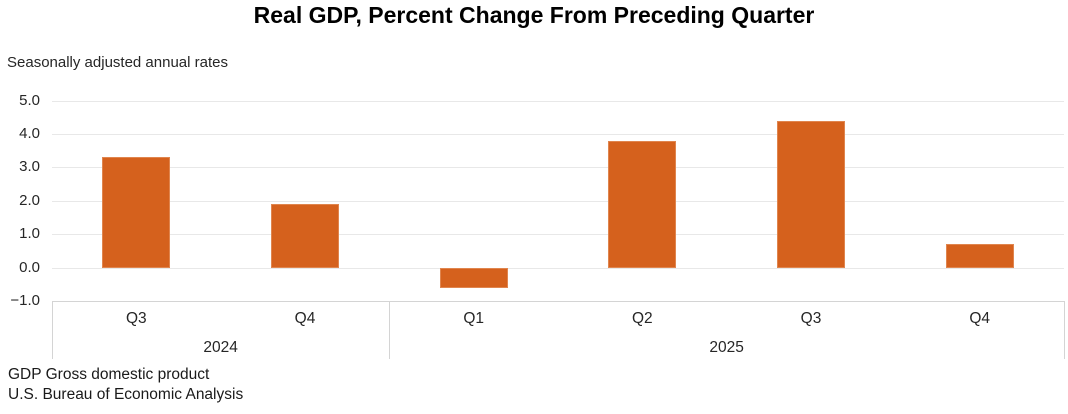  What do you see at coordinates (29, 200) in the screenshot?
I see `y-tick-label: 2.0` at bounding box center [29, 200].